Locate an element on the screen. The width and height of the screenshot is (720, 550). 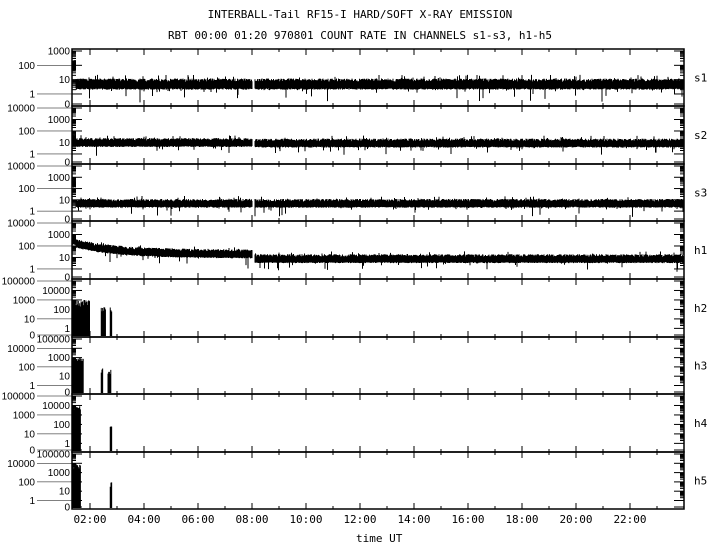
panel-frame-h3 is located at coordinates (378, 365).